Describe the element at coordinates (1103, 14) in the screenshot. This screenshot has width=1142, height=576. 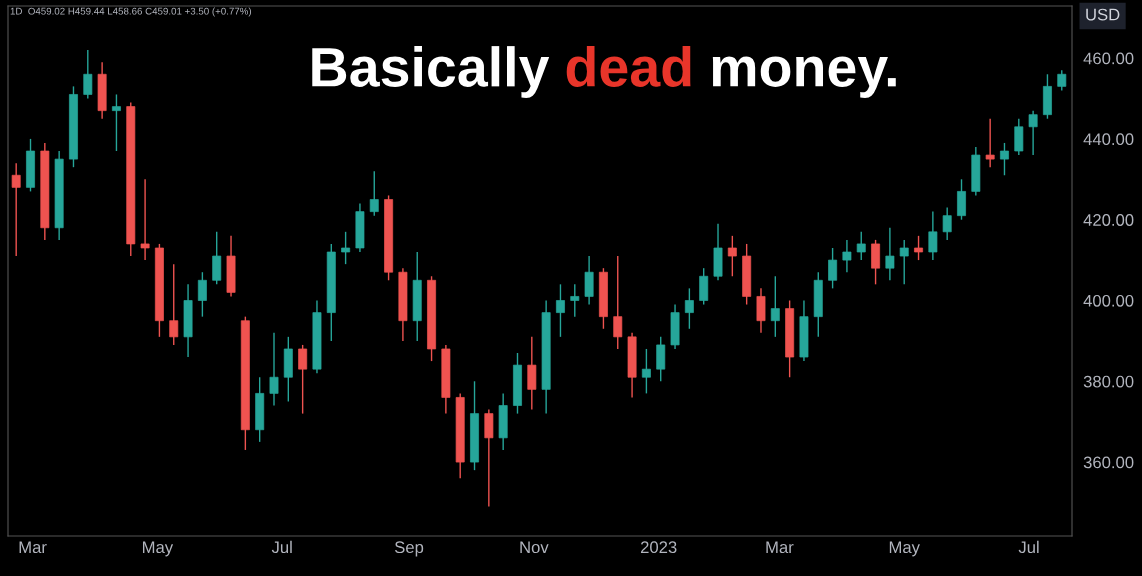
I see `y-axis-title: USD` at that location.